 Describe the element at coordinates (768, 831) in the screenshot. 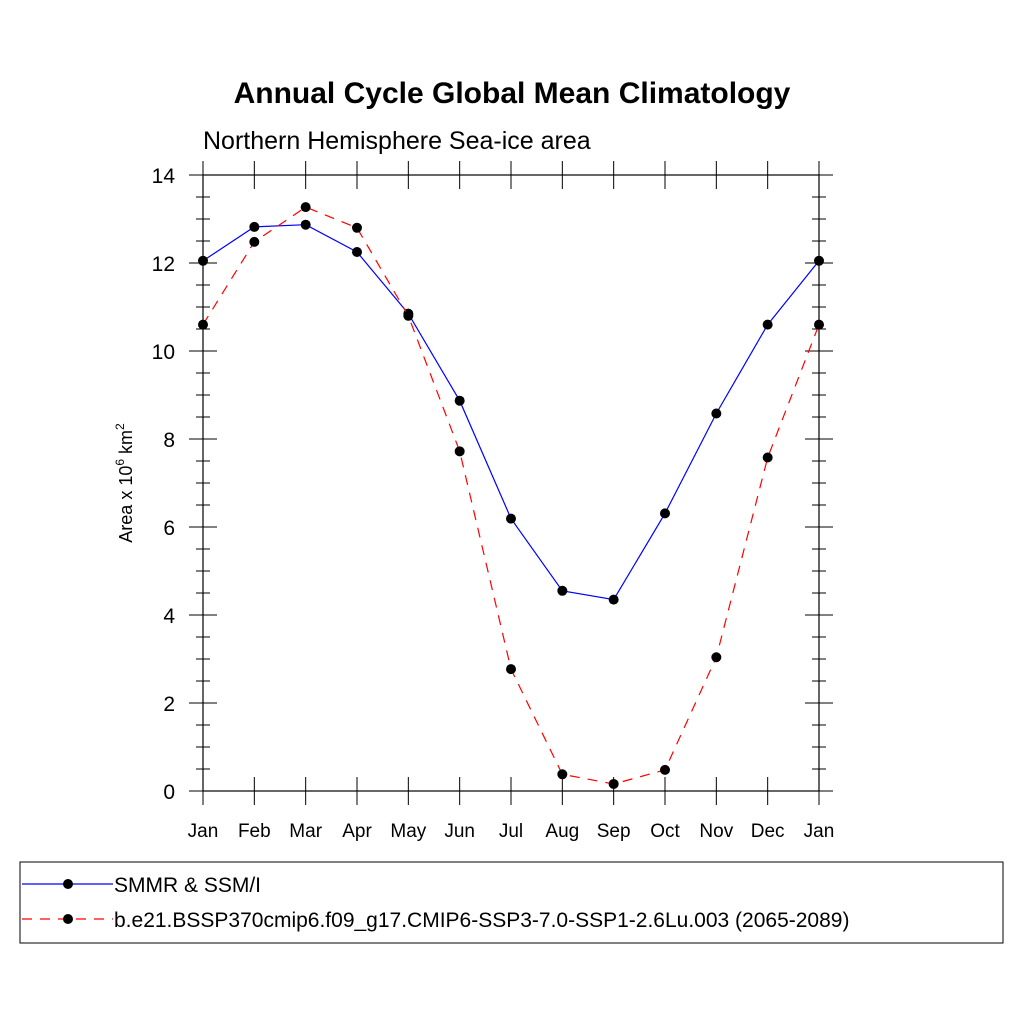

I see `x-tick-label: Dec` at that location.